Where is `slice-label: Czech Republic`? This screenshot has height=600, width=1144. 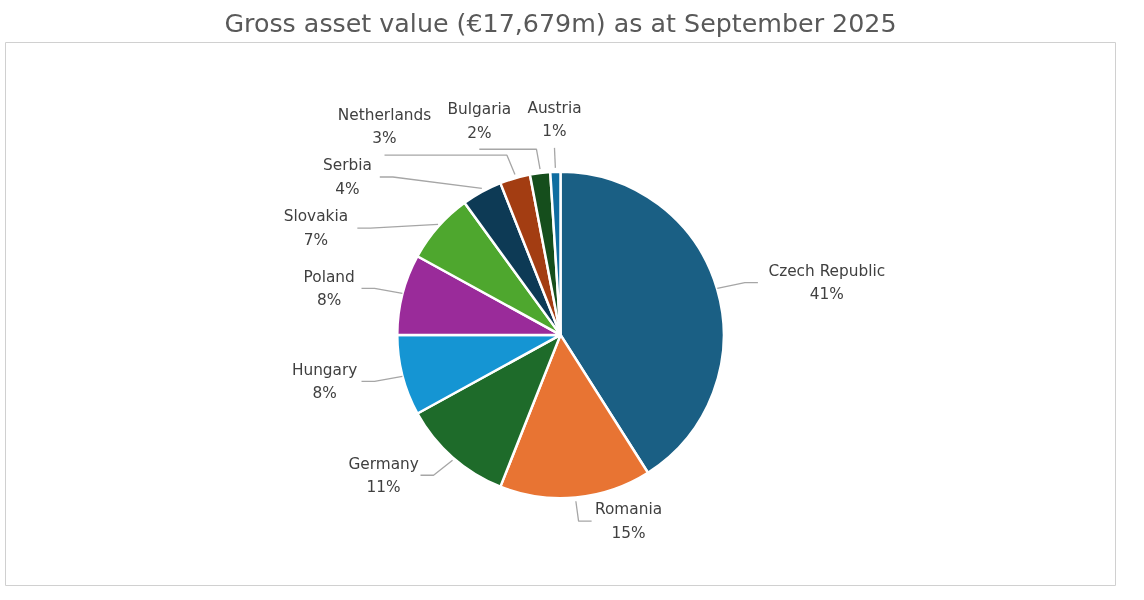
slice-label: Czech Republic is located at coordinates (827, 270).